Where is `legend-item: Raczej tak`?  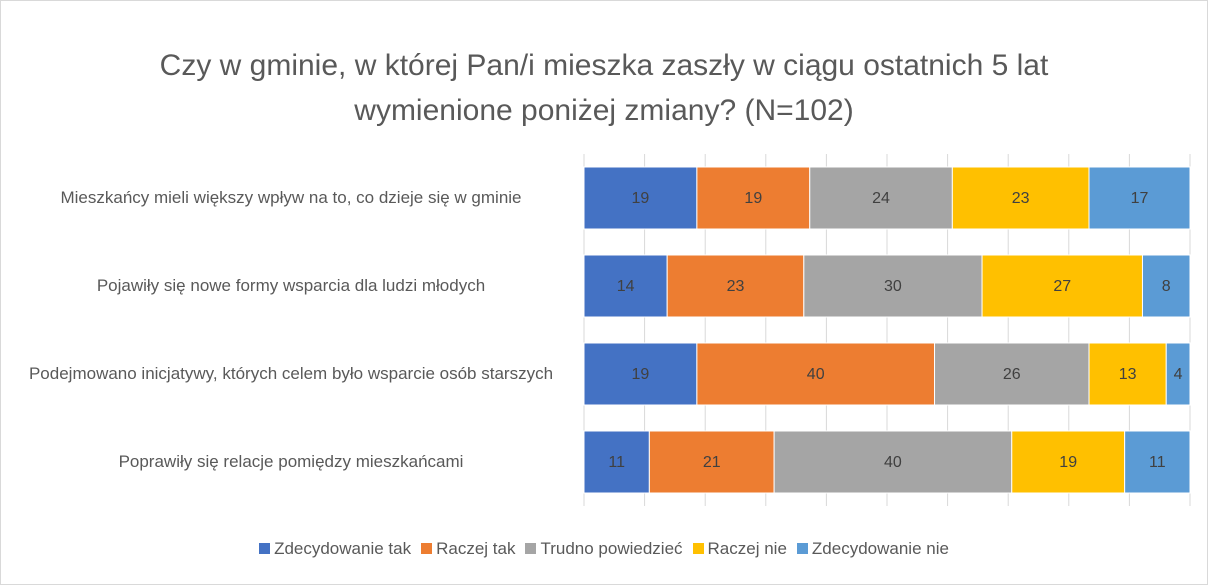 legend-item: Raczej tak is located at coordinates (468, 549).